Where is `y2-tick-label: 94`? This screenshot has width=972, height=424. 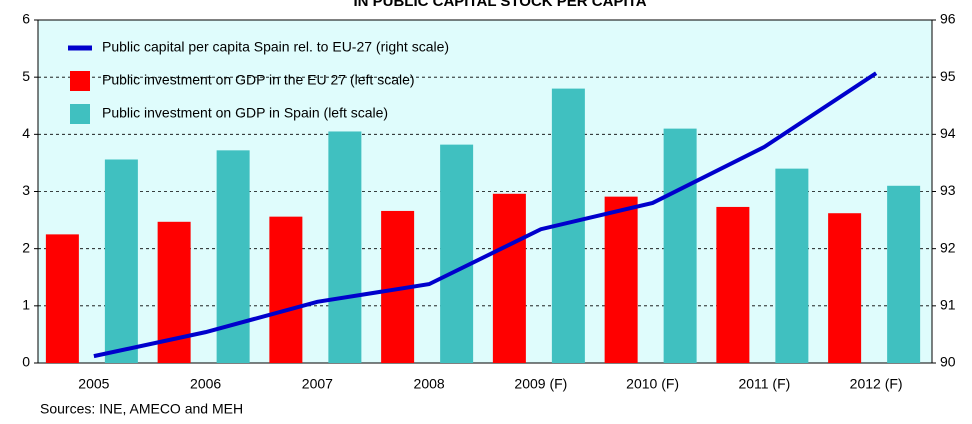 y2-tick-label: 94 is located at coordinates (948, 133).